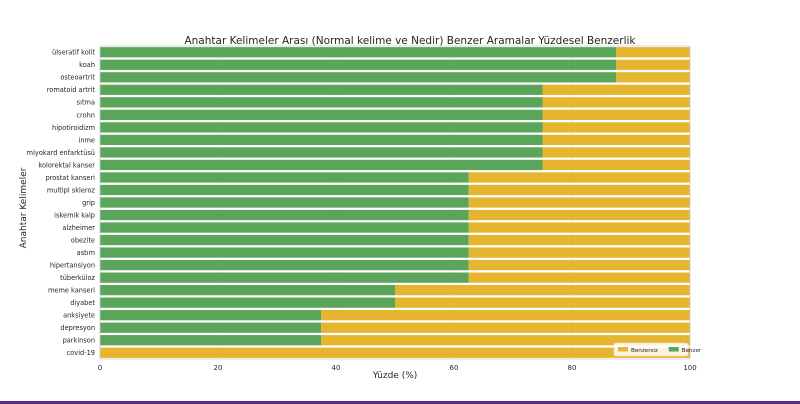  What do you see at coordinates (86, 253) in the screenshot?
I see `category-label: astım` at bounding box center [86, 253].